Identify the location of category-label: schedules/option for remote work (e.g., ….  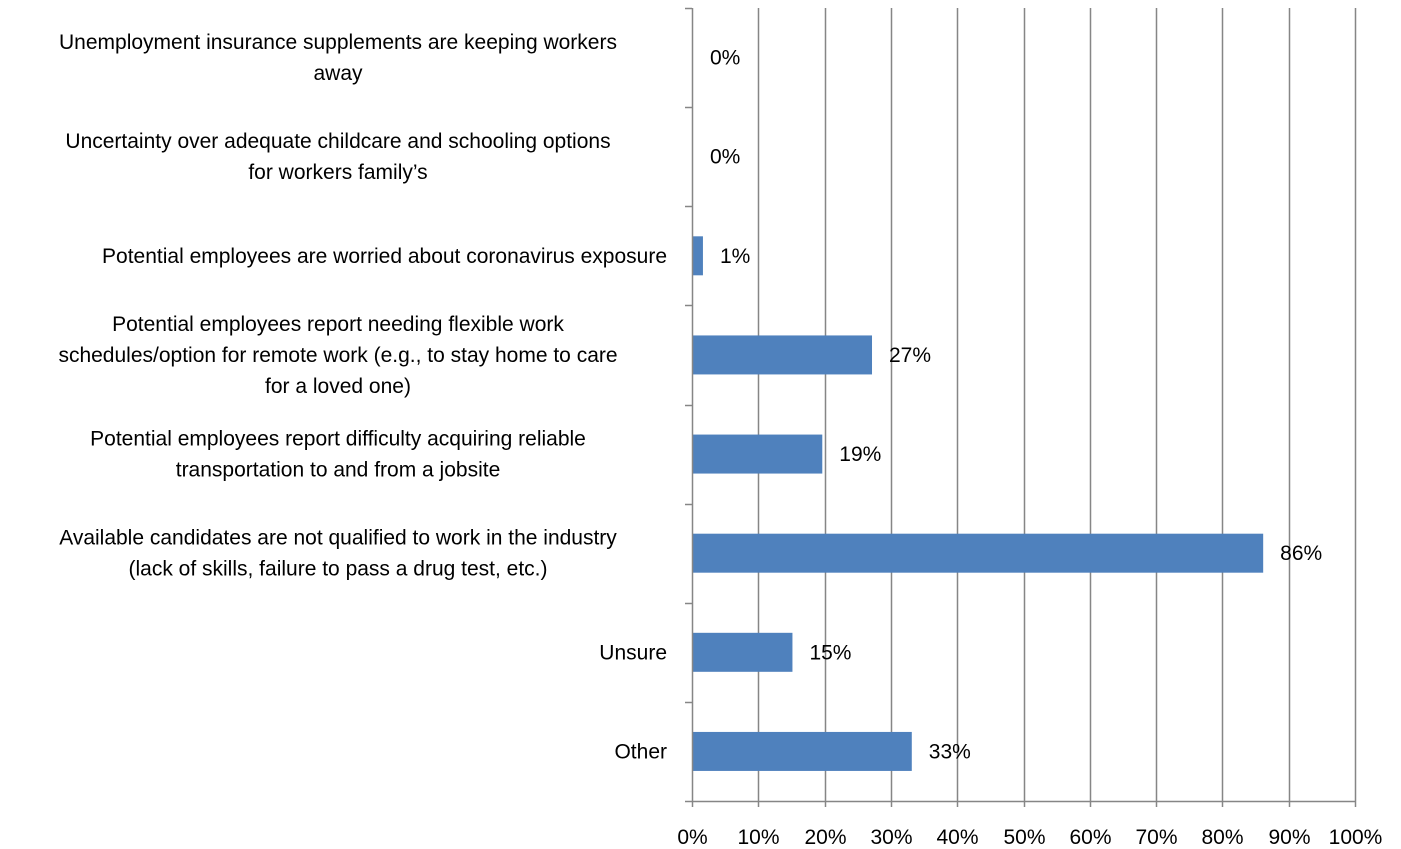
(337, 355).